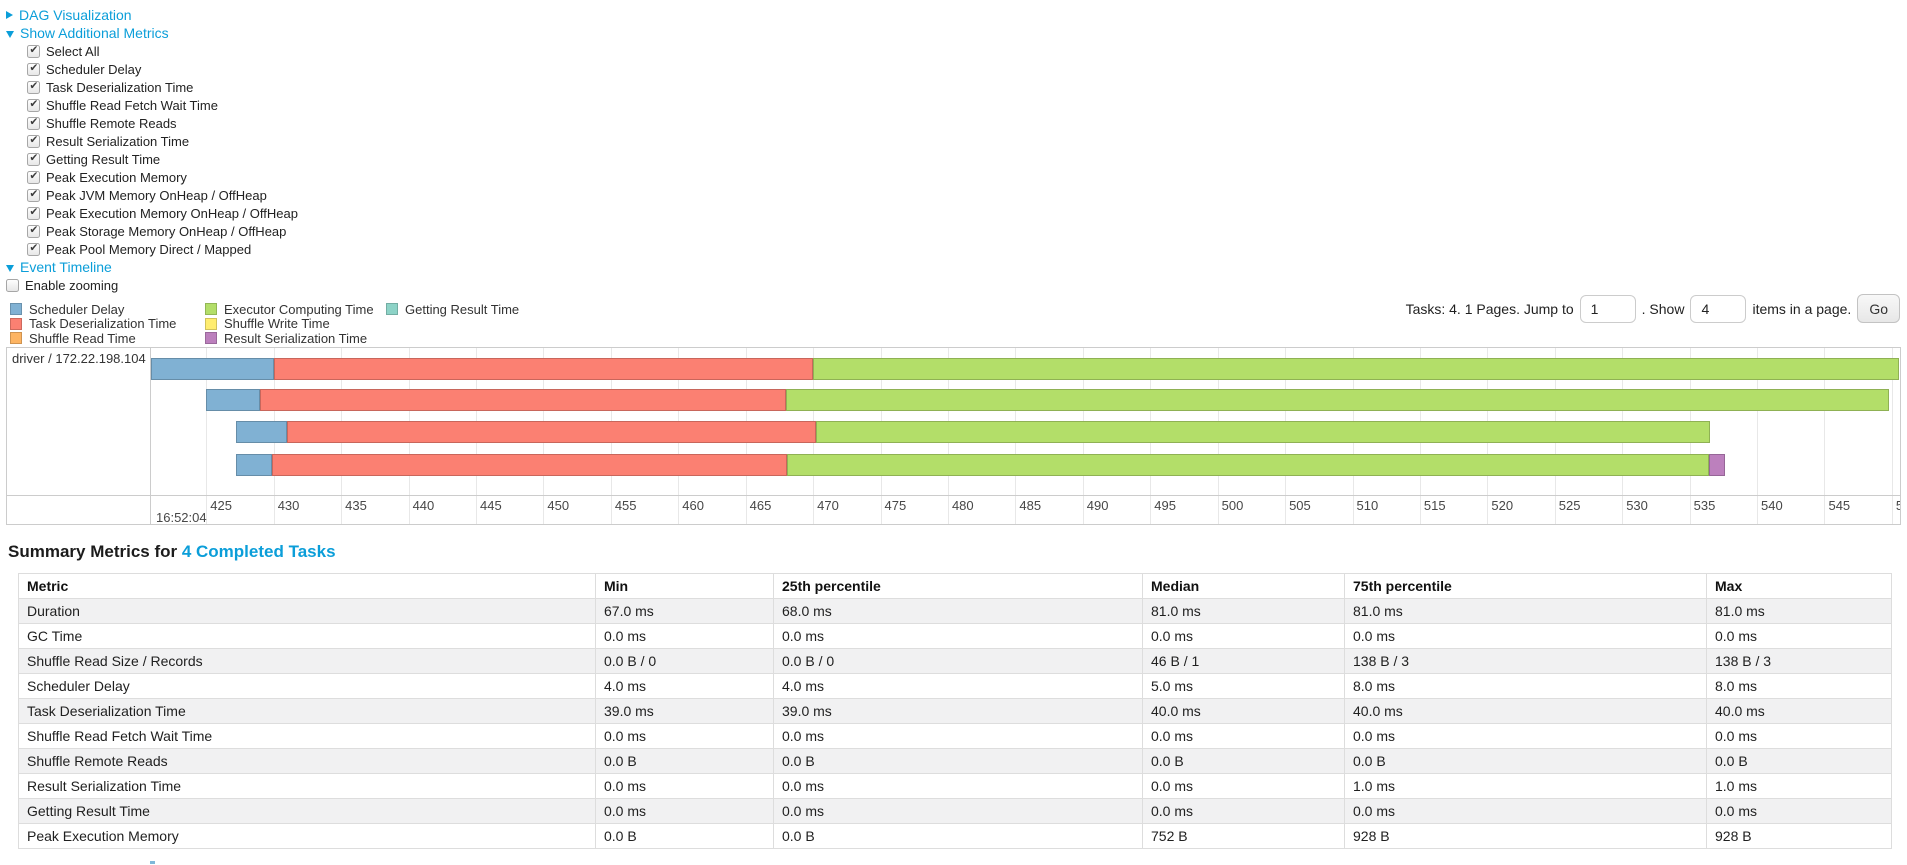  Describe the element at coordinates (94, 33) in the screenshot. I see `show-additional-metrics-link: Show Additional Metrics` at that location.